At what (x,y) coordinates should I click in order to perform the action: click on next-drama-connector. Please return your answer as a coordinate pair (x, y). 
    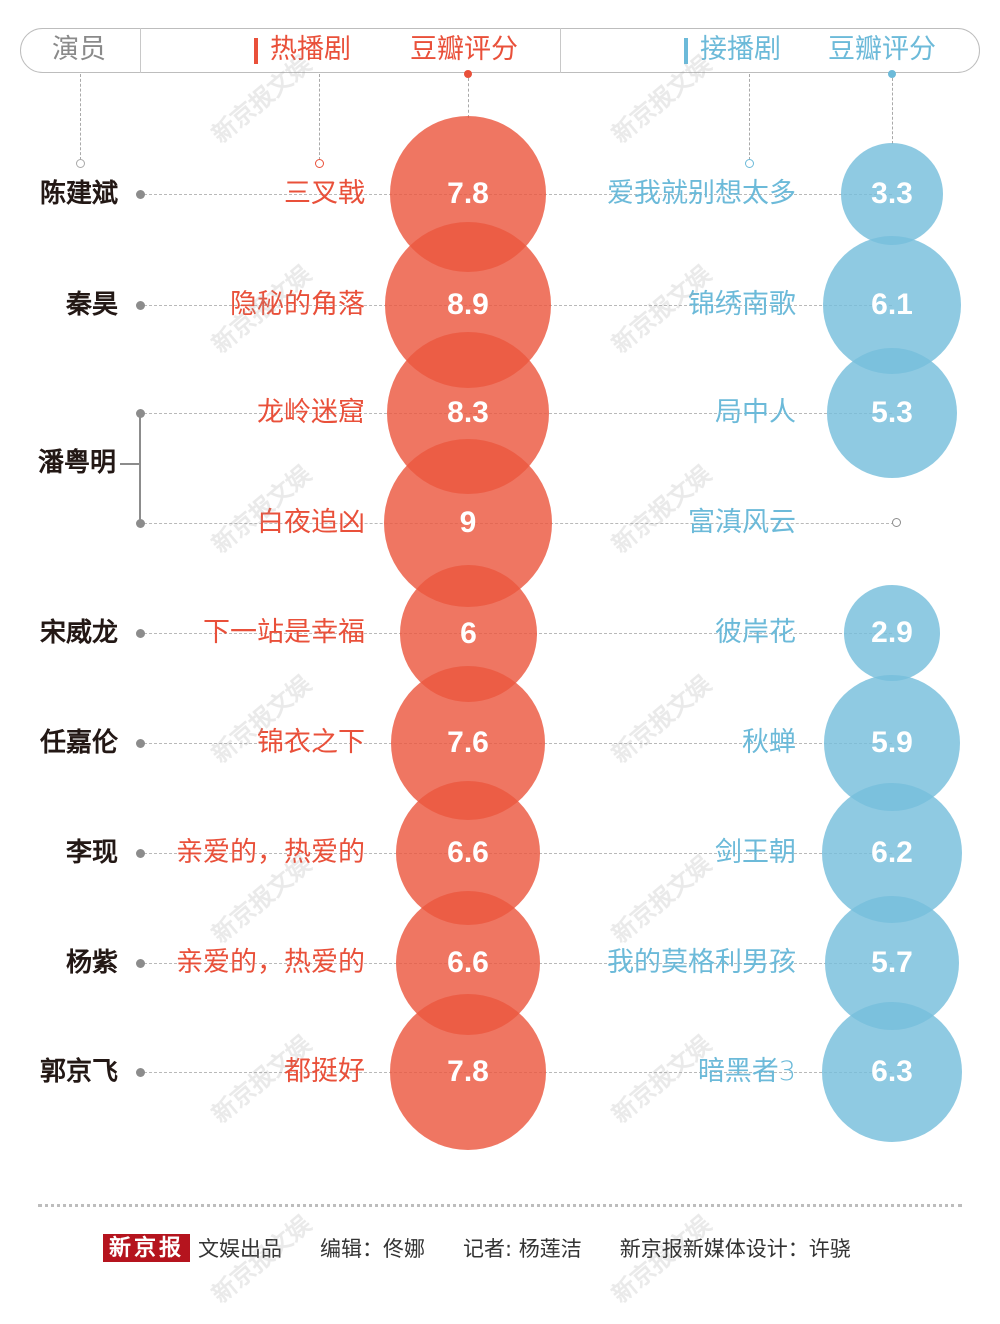
    Looking at the image, I should click on (749, 117).